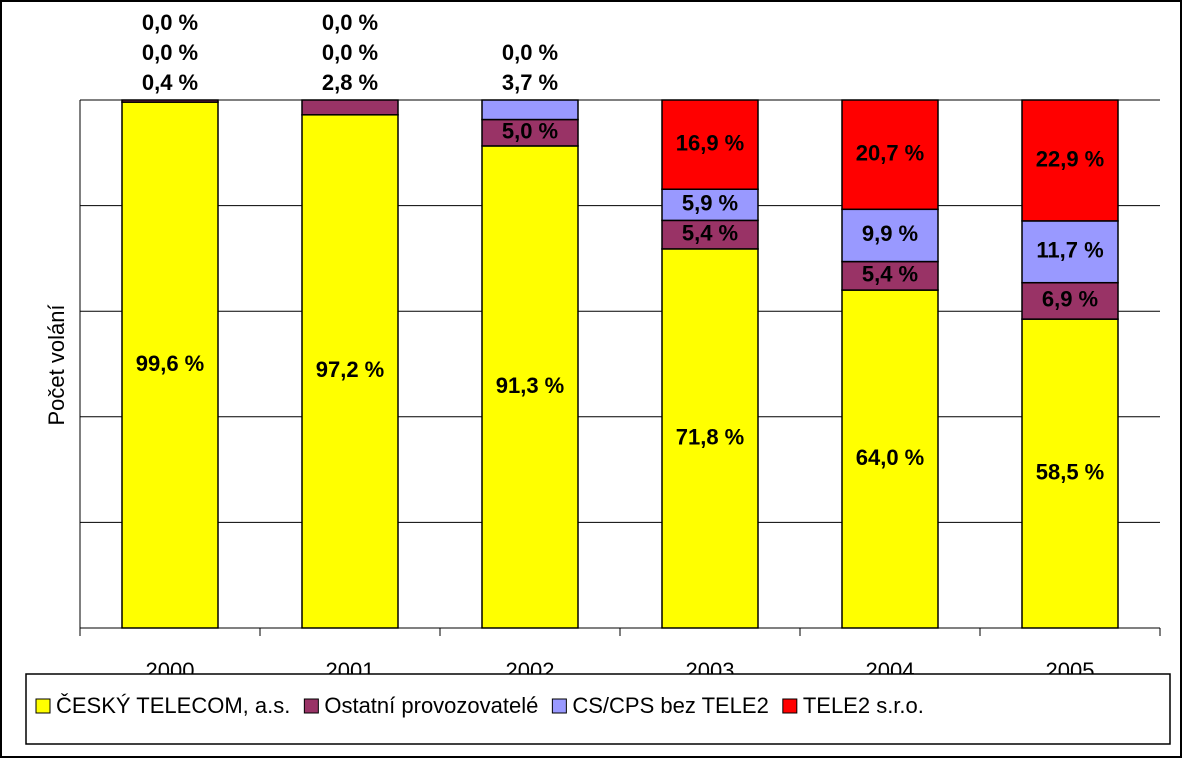  I want to click on data-label: 5,9 %, so click(710, 203).